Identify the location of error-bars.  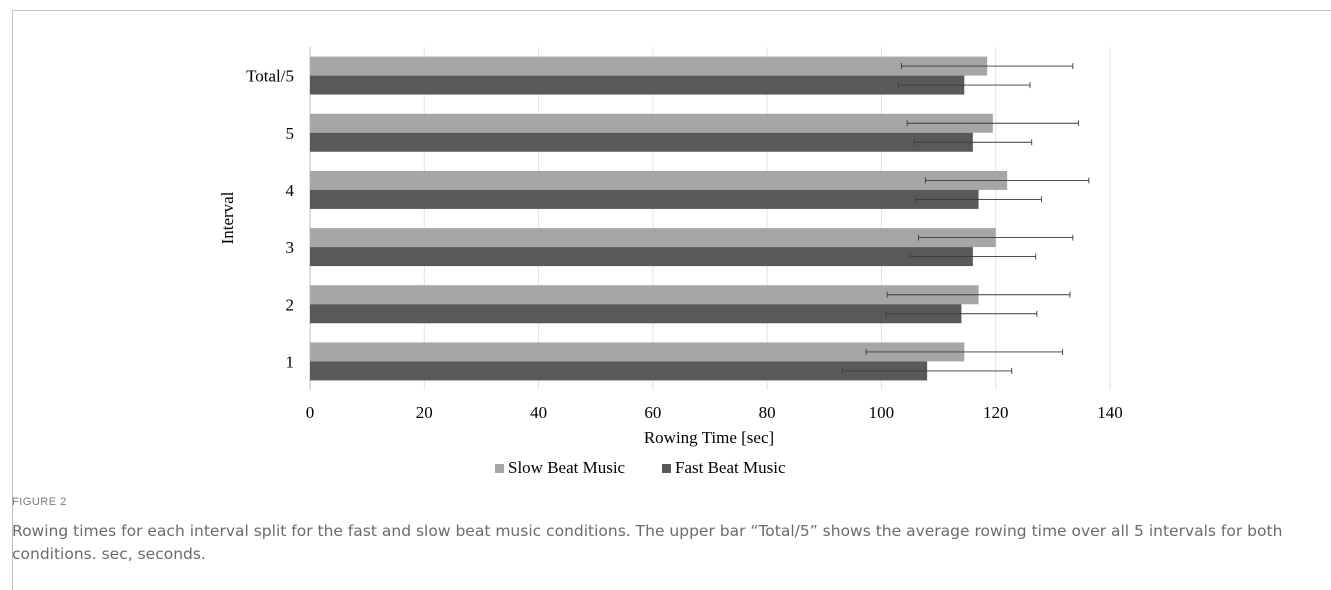
(966, 218).